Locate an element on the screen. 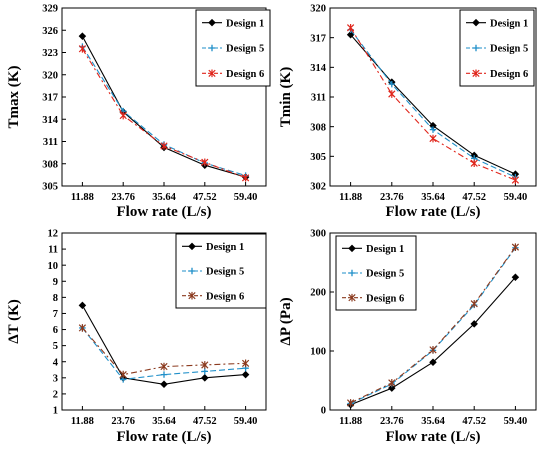 The image size is (550, 451). y-axis-label: ΔP (Pa) is located at coordinates (286, 321).